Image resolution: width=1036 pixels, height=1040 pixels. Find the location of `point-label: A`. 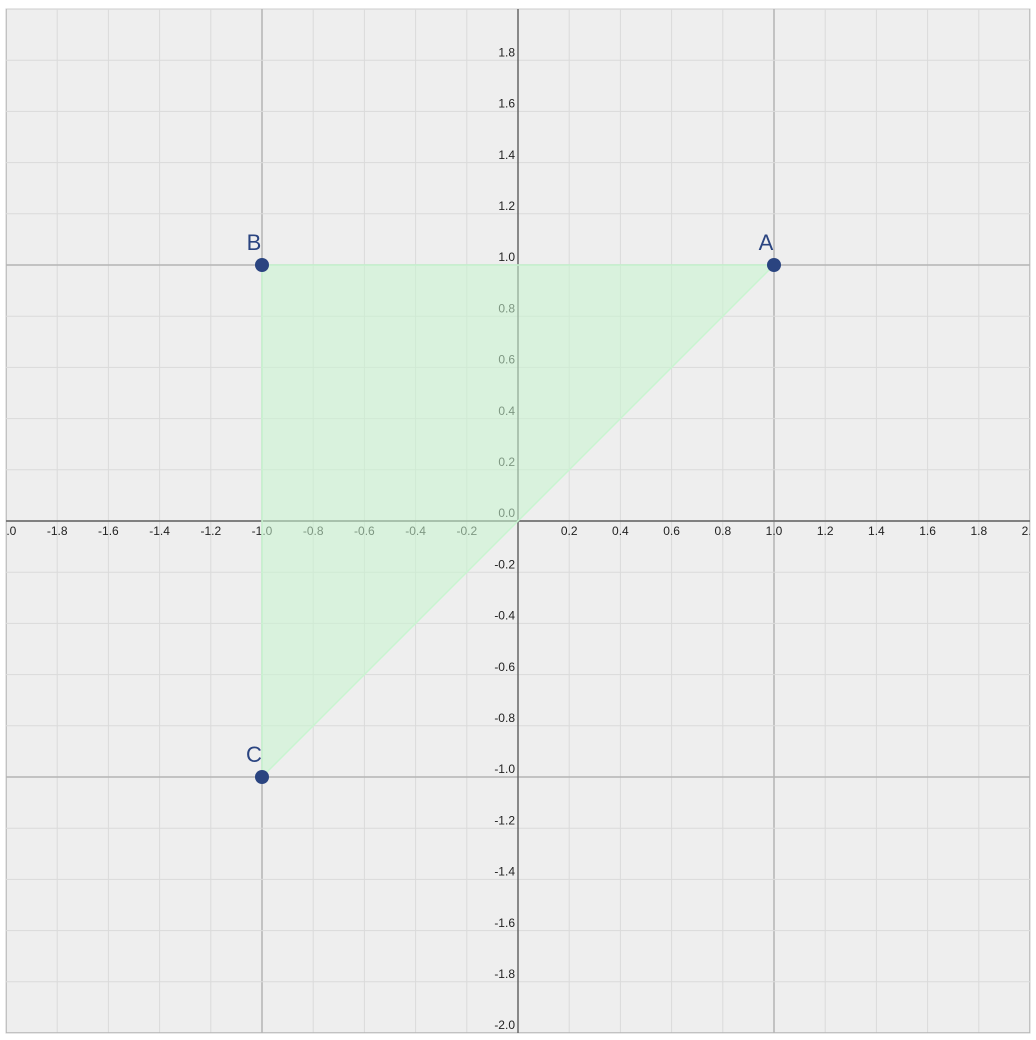

point-label: A is located at coordinates (766, 242).